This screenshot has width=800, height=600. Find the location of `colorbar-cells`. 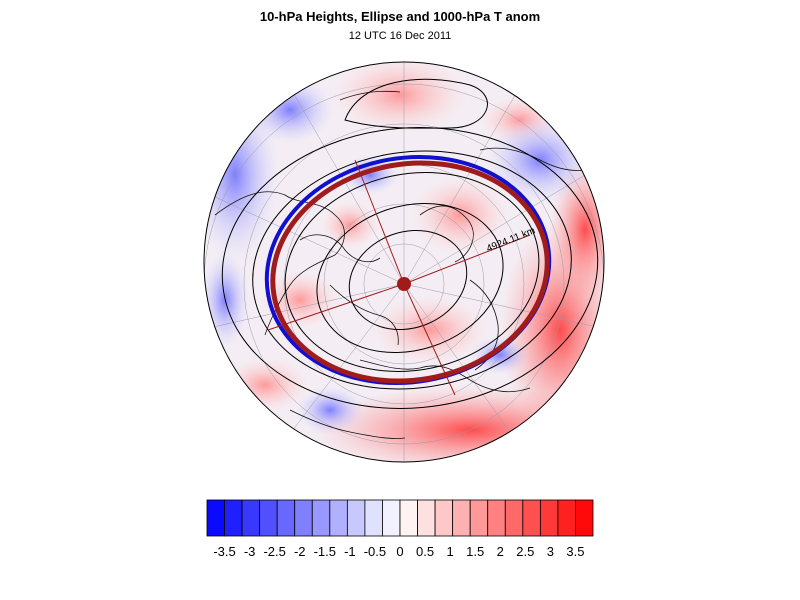

colorbar-cells is located at coordinates (400, 518).